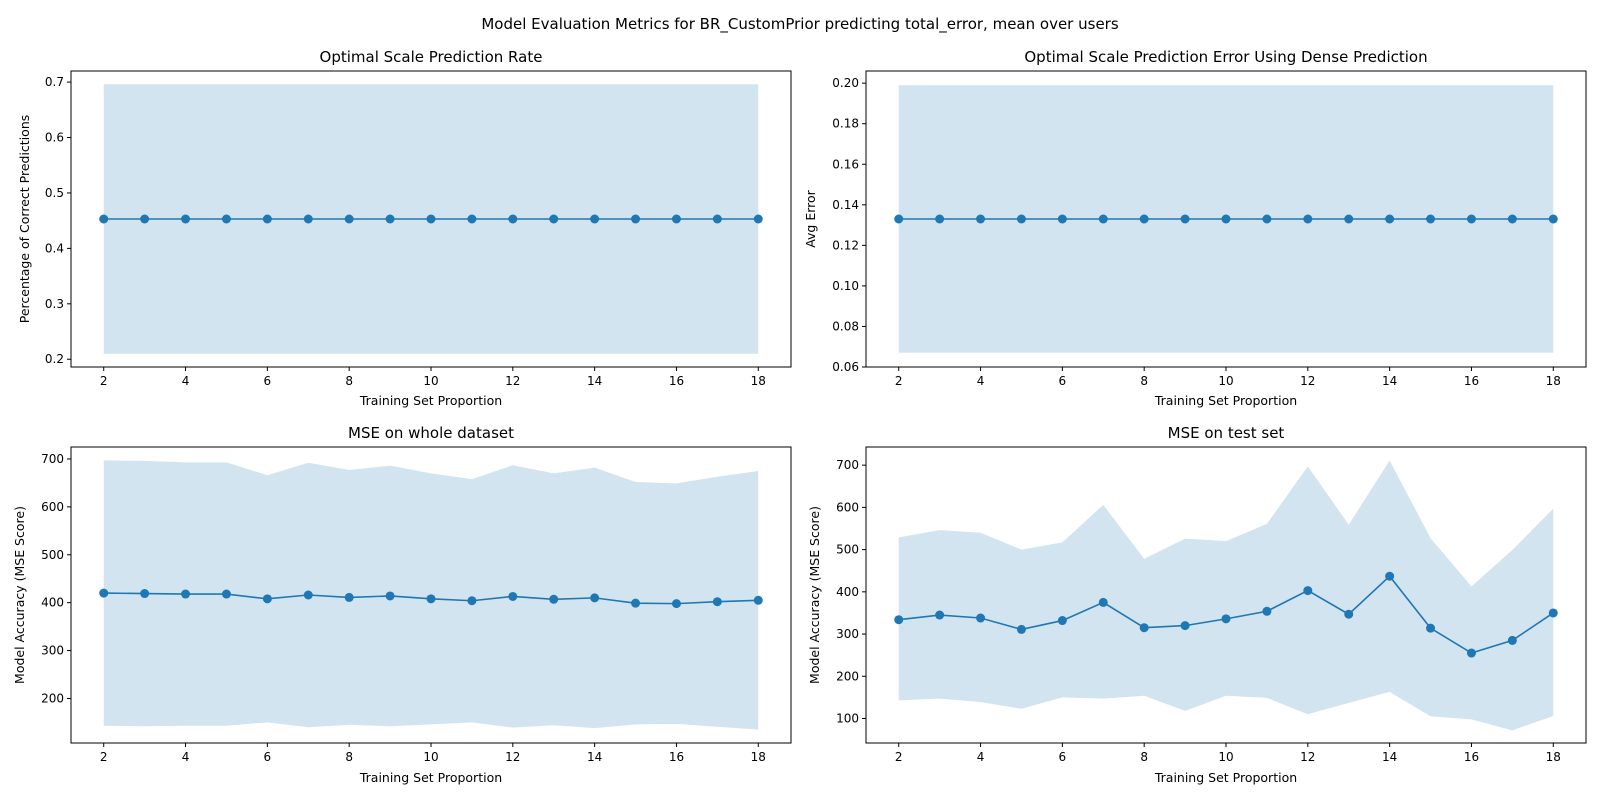 This screenshot has width=1600, height=800. I want to click on y-tick-label: 700, so click(847, 465).